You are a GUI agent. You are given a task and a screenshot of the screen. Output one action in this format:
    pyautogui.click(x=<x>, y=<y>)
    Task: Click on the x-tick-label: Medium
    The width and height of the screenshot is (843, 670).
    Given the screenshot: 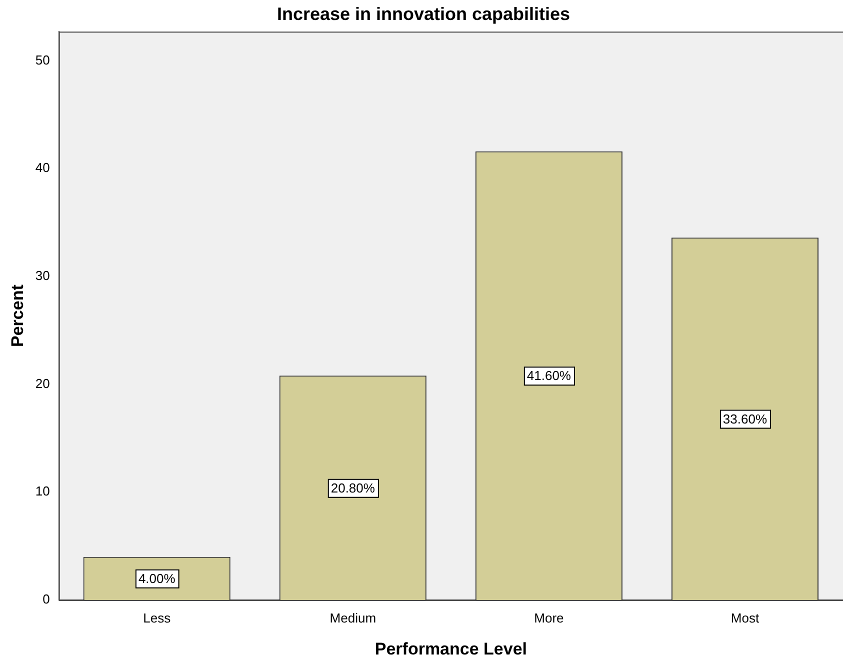 What is the action you would take?
    pyautogui.click(x=353, y=618)
    